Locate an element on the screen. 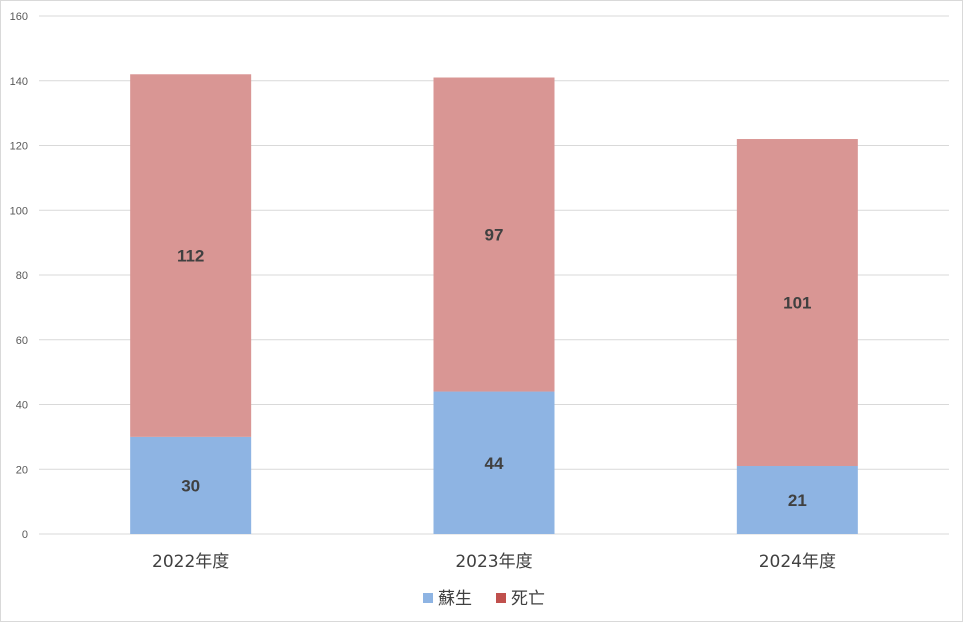  legend-item: 死亡 is located at coordinates (520, 599).